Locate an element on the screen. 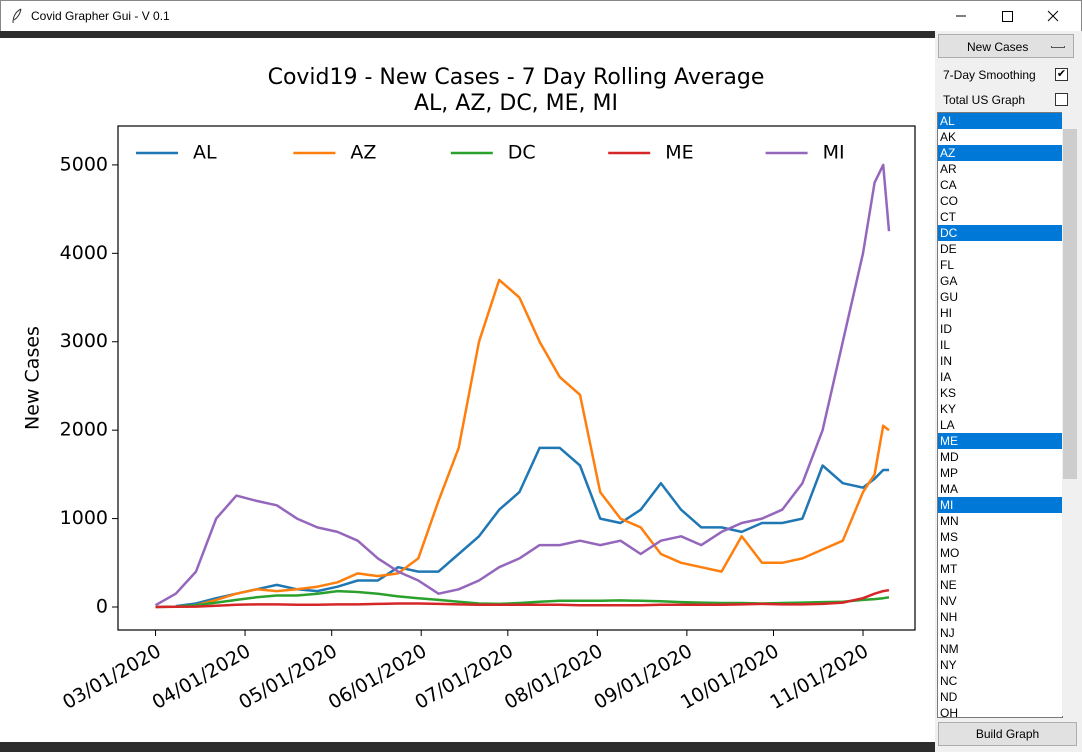  legend-label: DC is located at coordinates (522, 153).